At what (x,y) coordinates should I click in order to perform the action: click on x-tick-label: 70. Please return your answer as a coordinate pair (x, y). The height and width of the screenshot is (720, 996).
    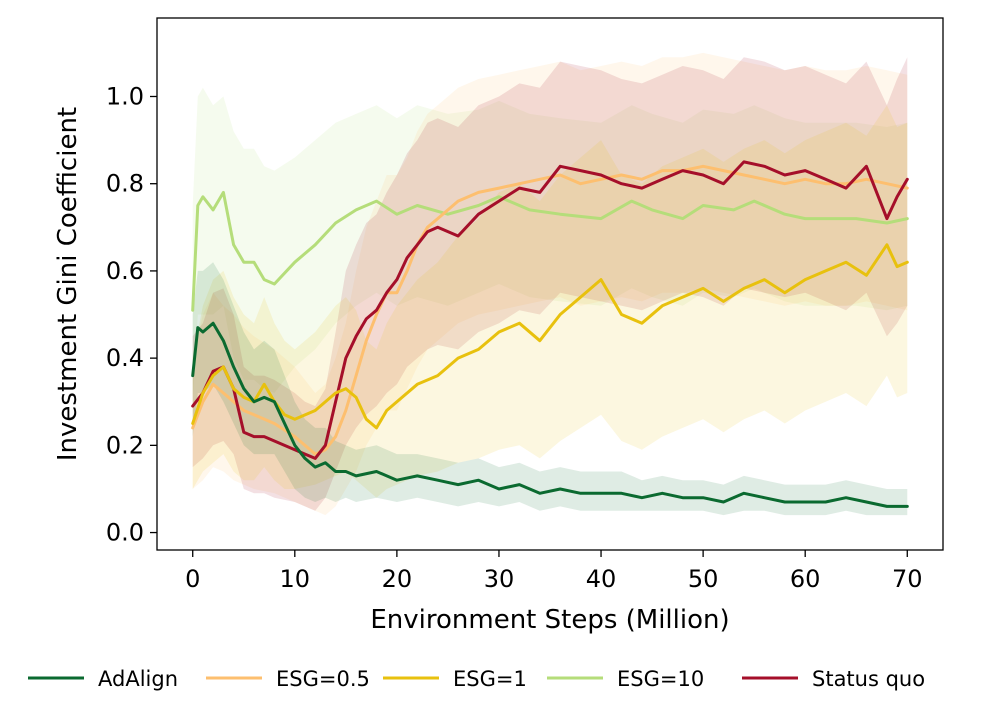
    Looking at the image, I should click on (907, 579).